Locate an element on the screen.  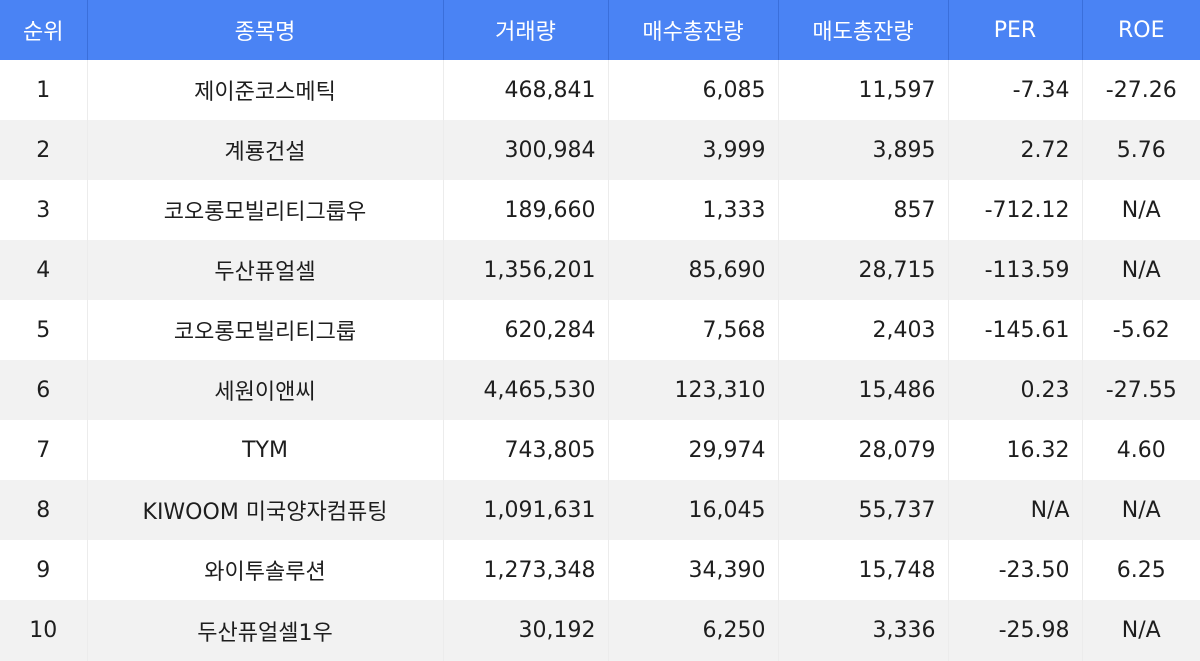
cell-volume: 1,356,201 is located at coordinates (525, 270).